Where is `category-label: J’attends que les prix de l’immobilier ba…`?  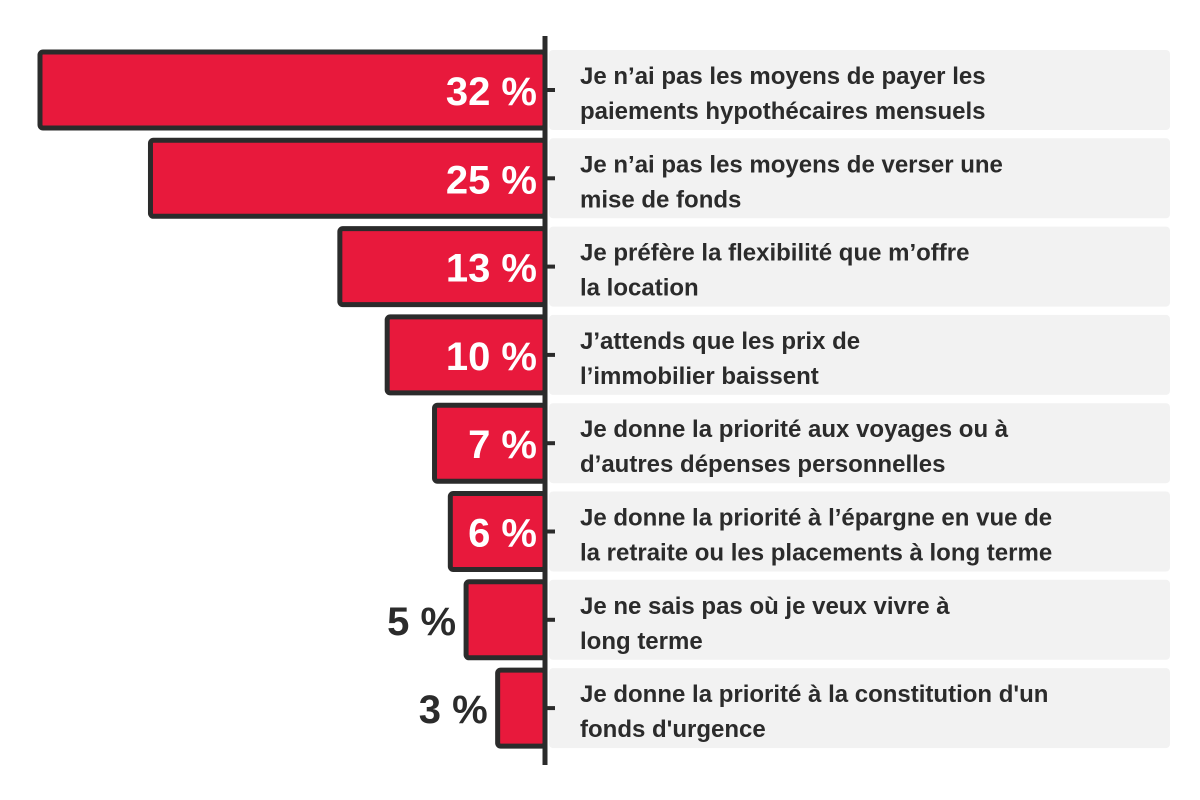 category-label: J’attends que les prix de l’immobilier ba… is located at coordinates (720, 359).